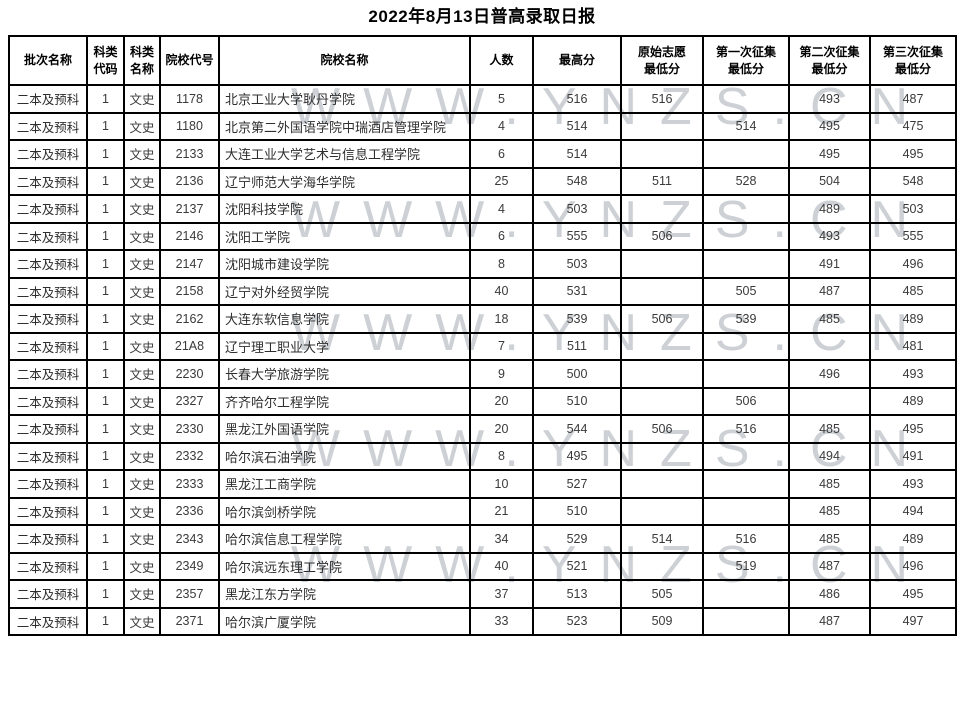  I want to click on cell-inst-code: 2336, so click(189, 511).